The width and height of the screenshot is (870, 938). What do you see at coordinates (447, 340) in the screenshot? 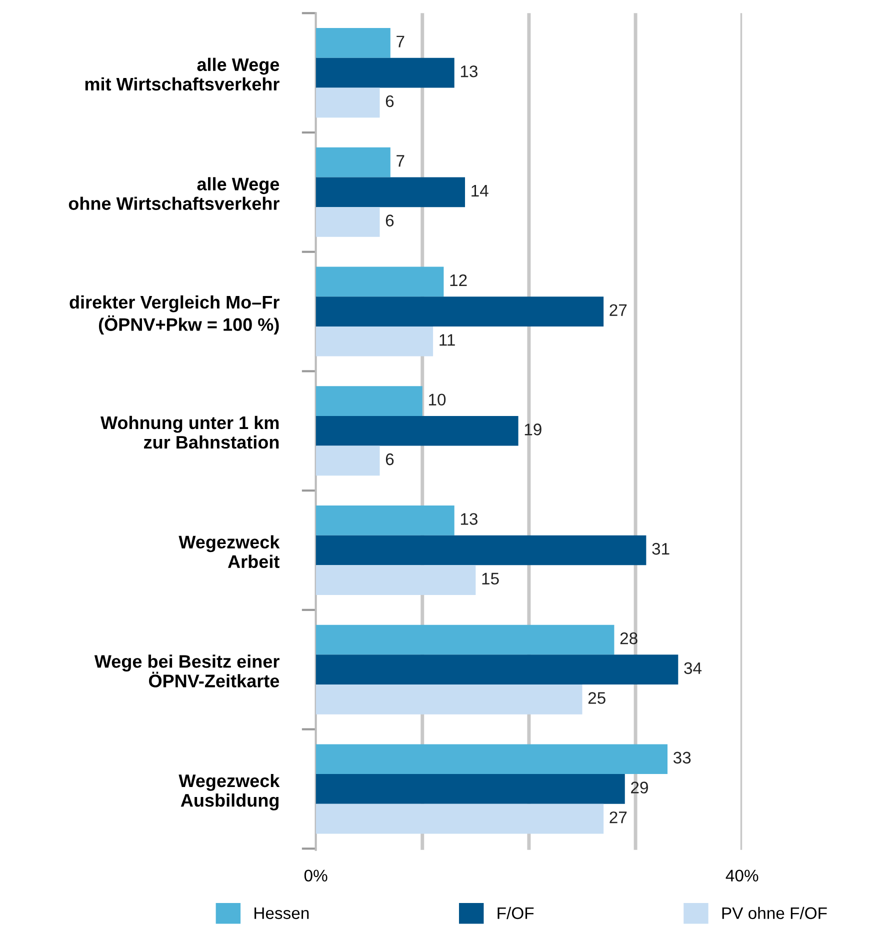
I see `data-label: 11` at bounding box center [447, 340].